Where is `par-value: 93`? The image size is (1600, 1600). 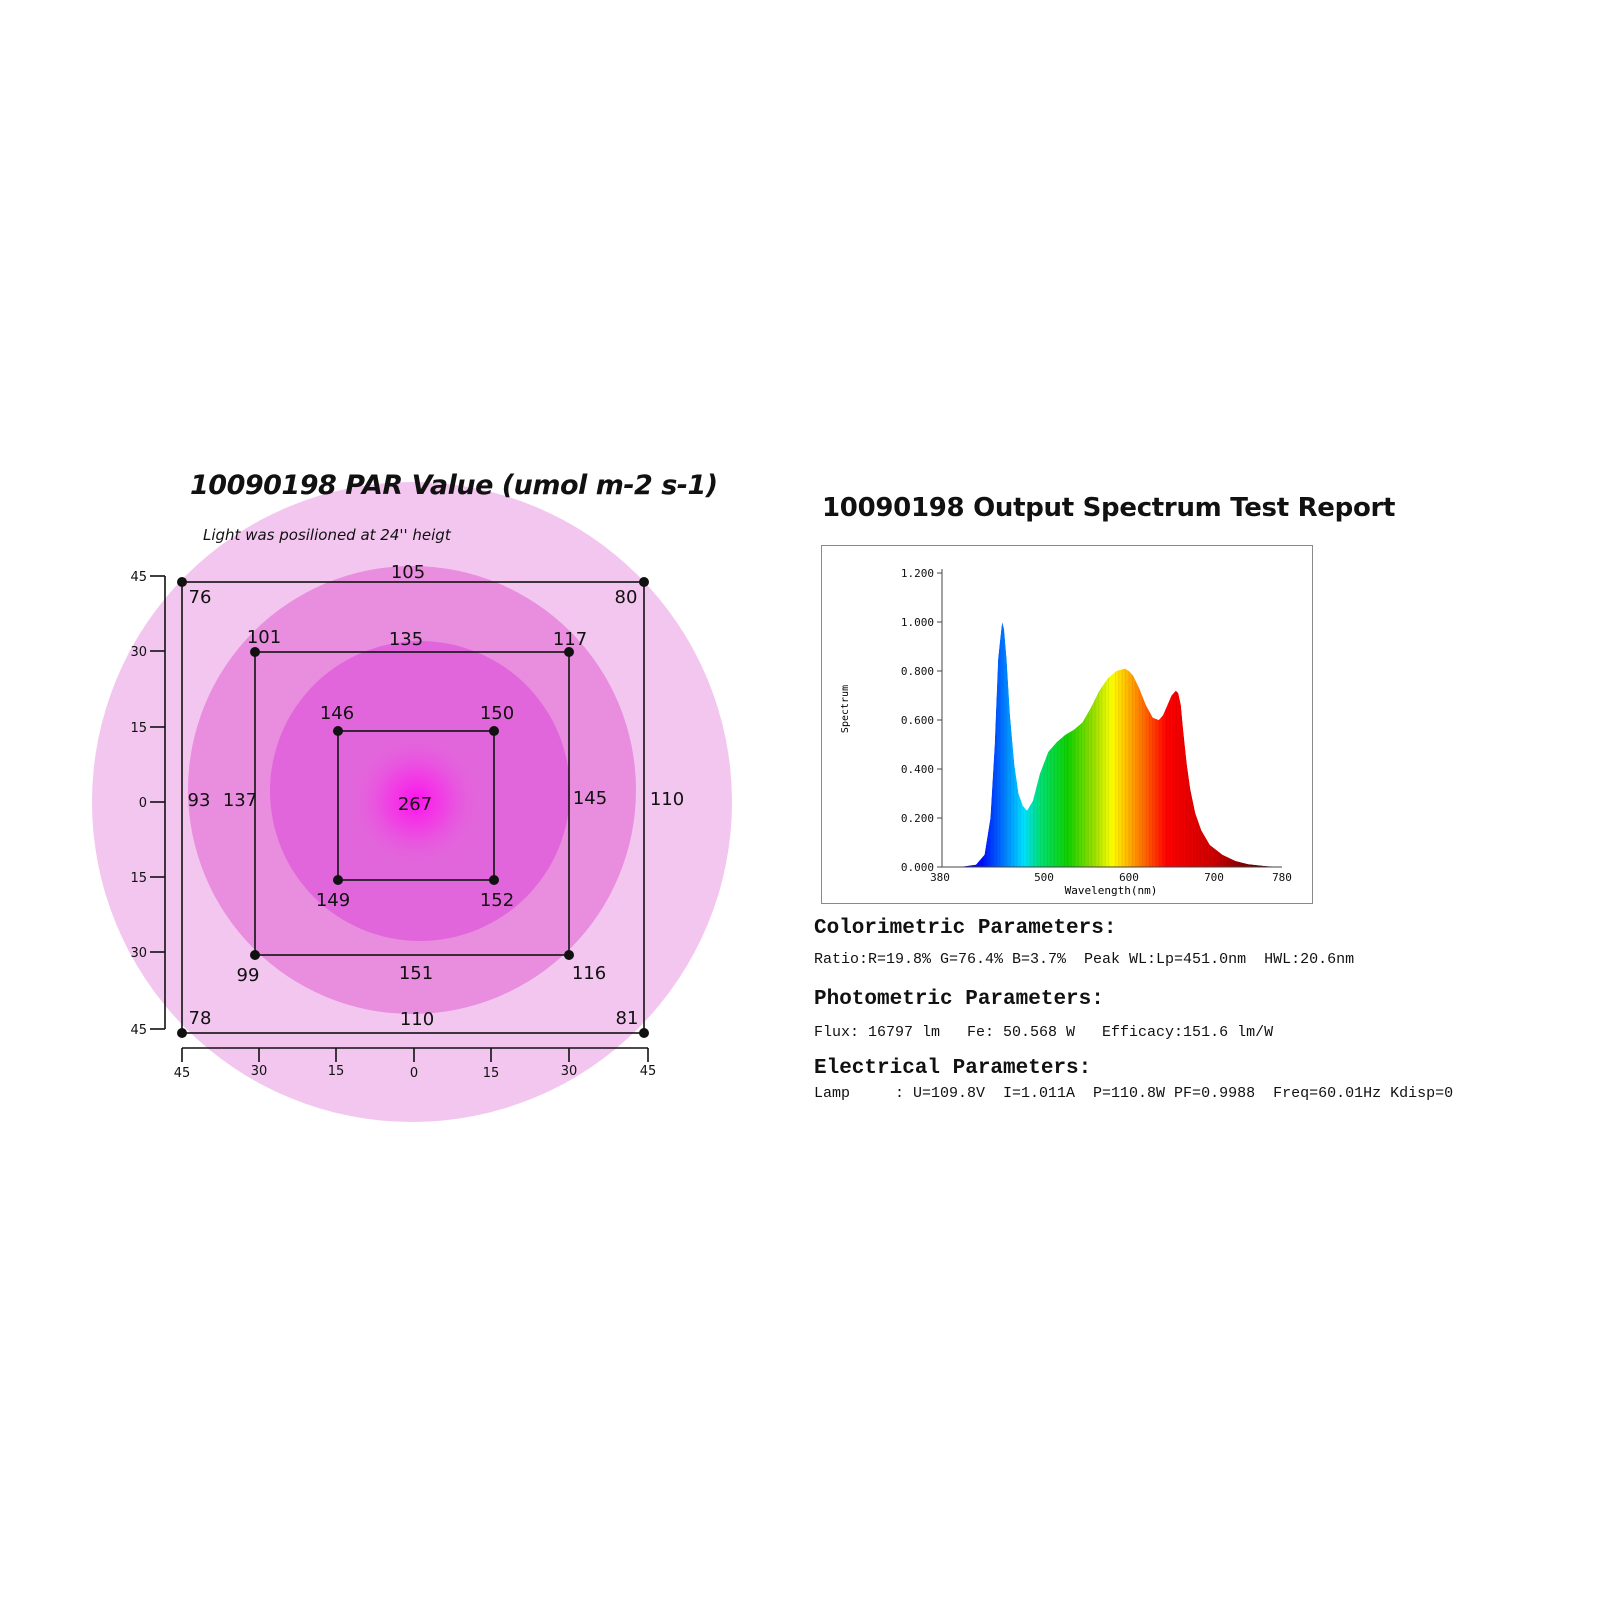 par-value: 93 is located at coordinates (199, 800).